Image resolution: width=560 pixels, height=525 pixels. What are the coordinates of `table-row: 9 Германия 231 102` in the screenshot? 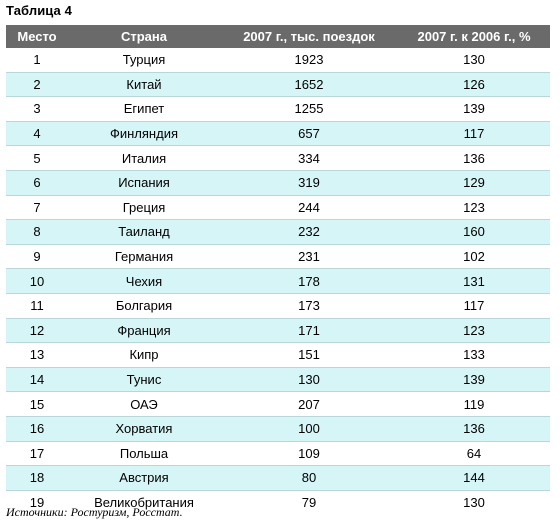 It's located at (278, 257).